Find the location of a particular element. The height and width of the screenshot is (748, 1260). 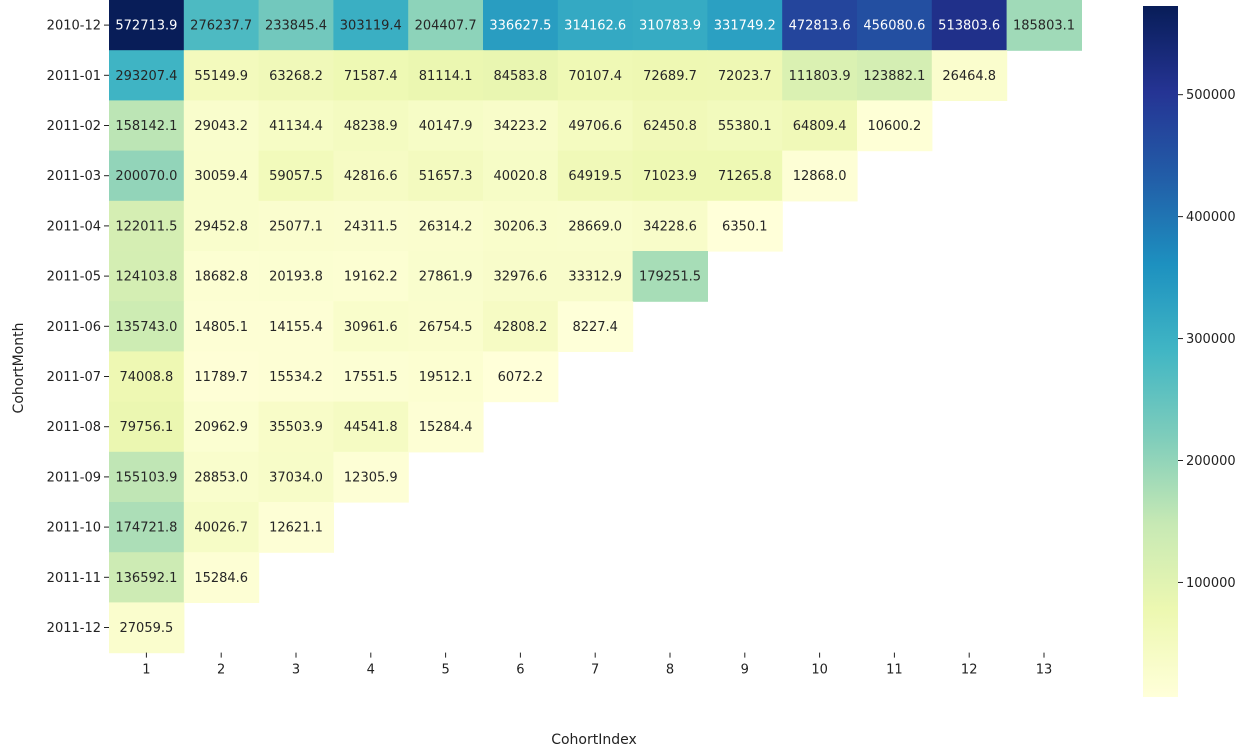

heatmap-cell-value: 572713.9 is located at coordinates (146, 26).